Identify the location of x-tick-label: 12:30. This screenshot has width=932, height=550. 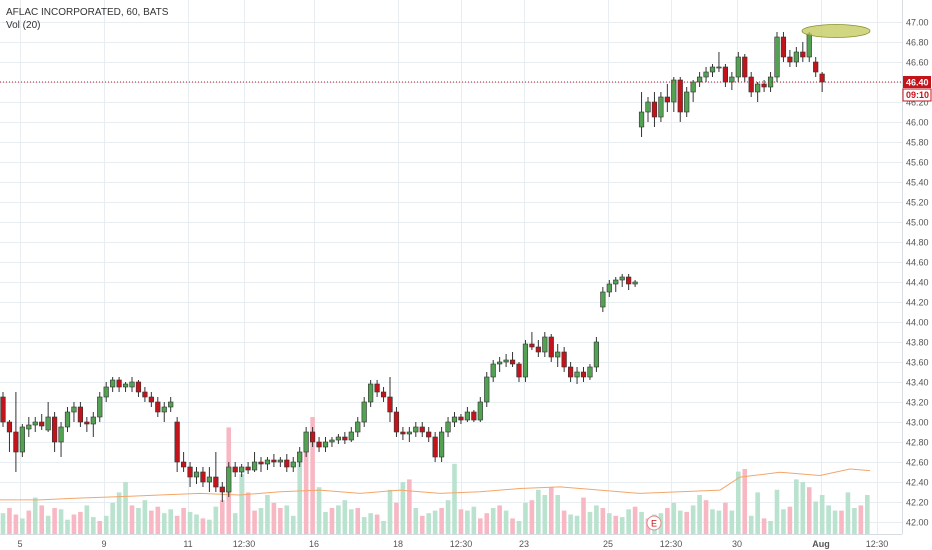
(244, 544).